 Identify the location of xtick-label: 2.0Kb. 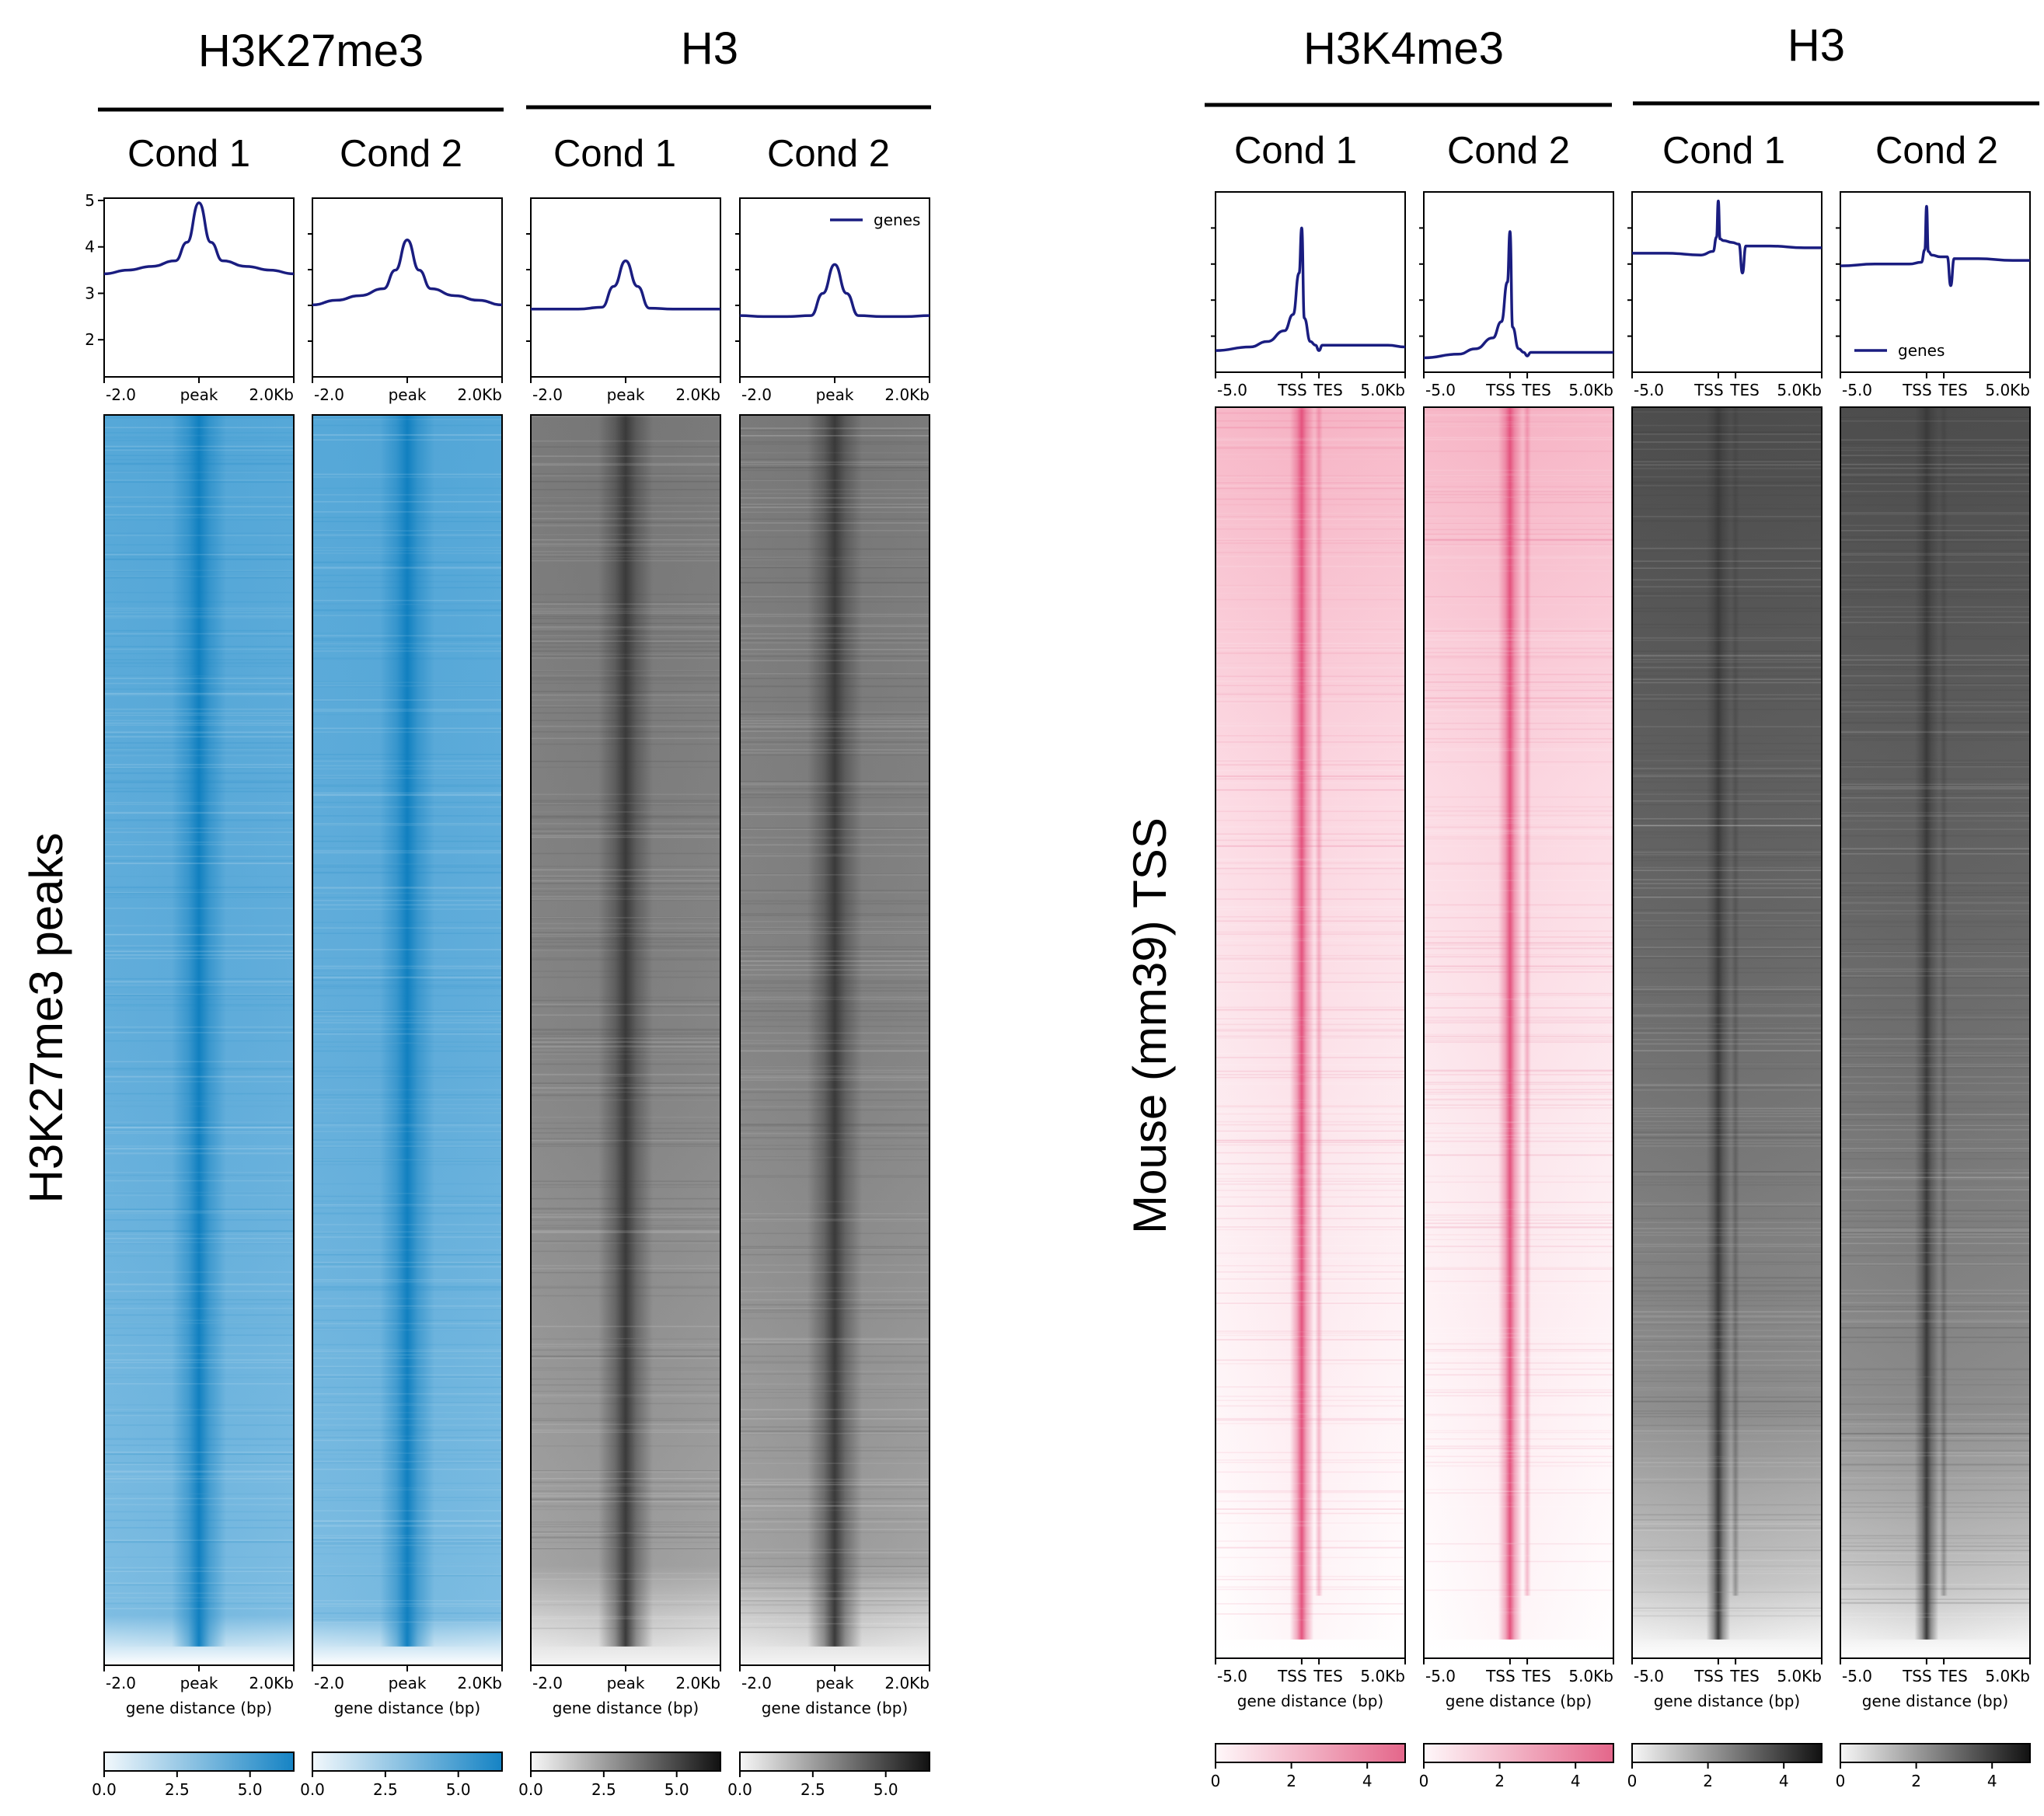
(907, 394).